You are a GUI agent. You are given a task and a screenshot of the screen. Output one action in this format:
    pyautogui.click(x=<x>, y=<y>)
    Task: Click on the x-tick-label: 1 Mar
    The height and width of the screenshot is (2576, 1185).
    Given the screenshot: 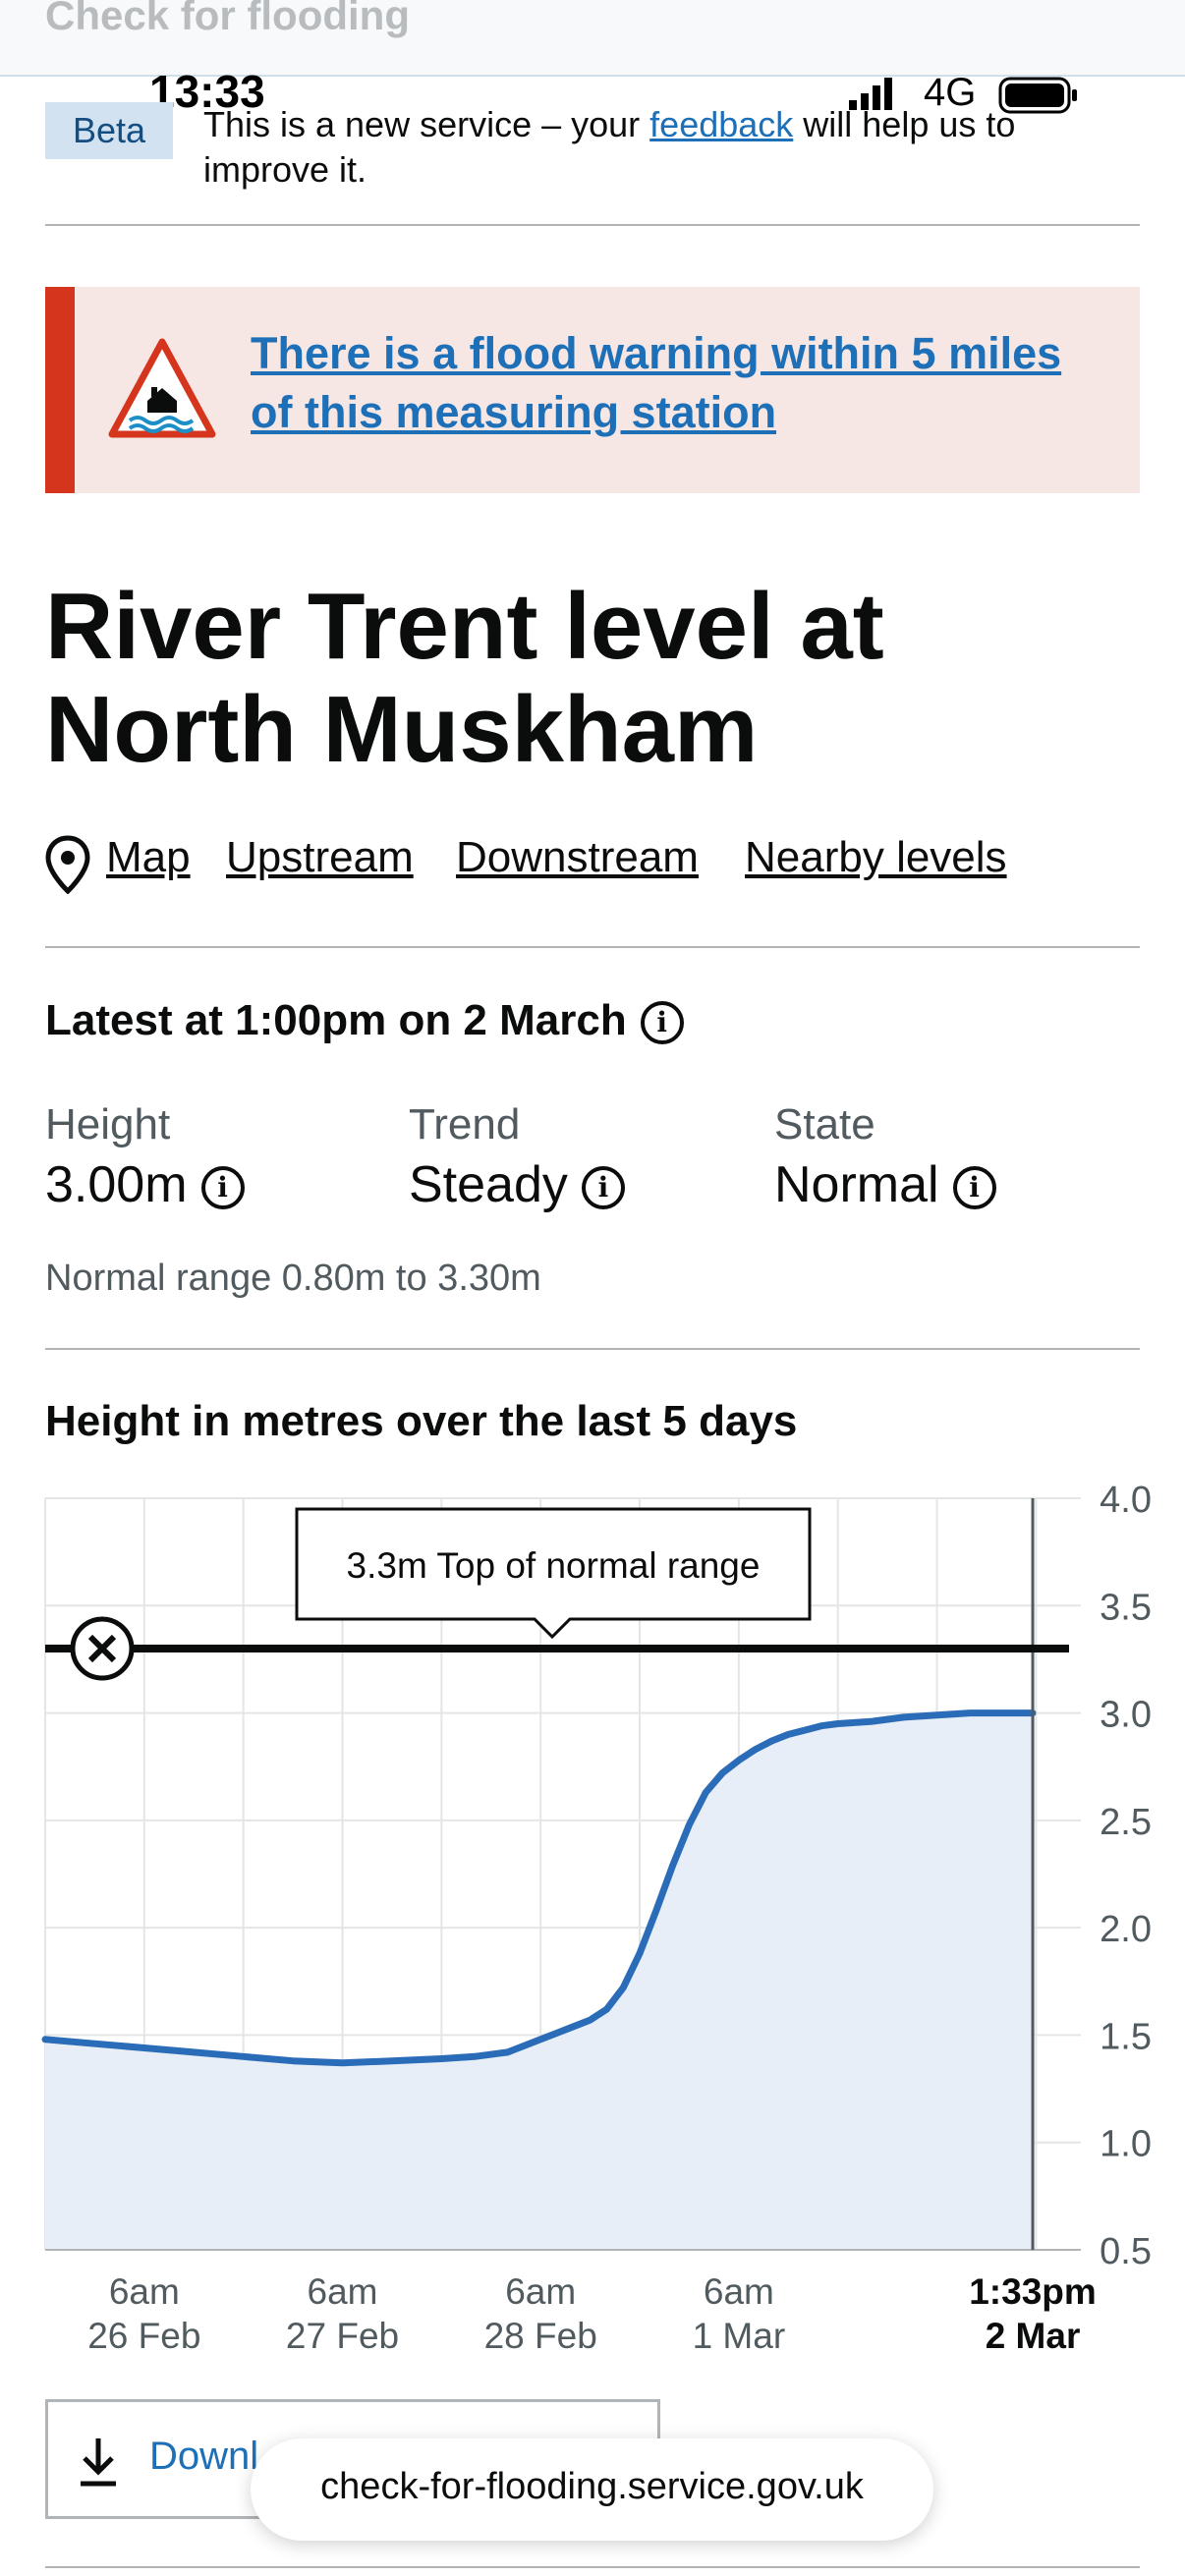 What is the action you would take?
    pyautogui.click(x=740, y=2336)
    